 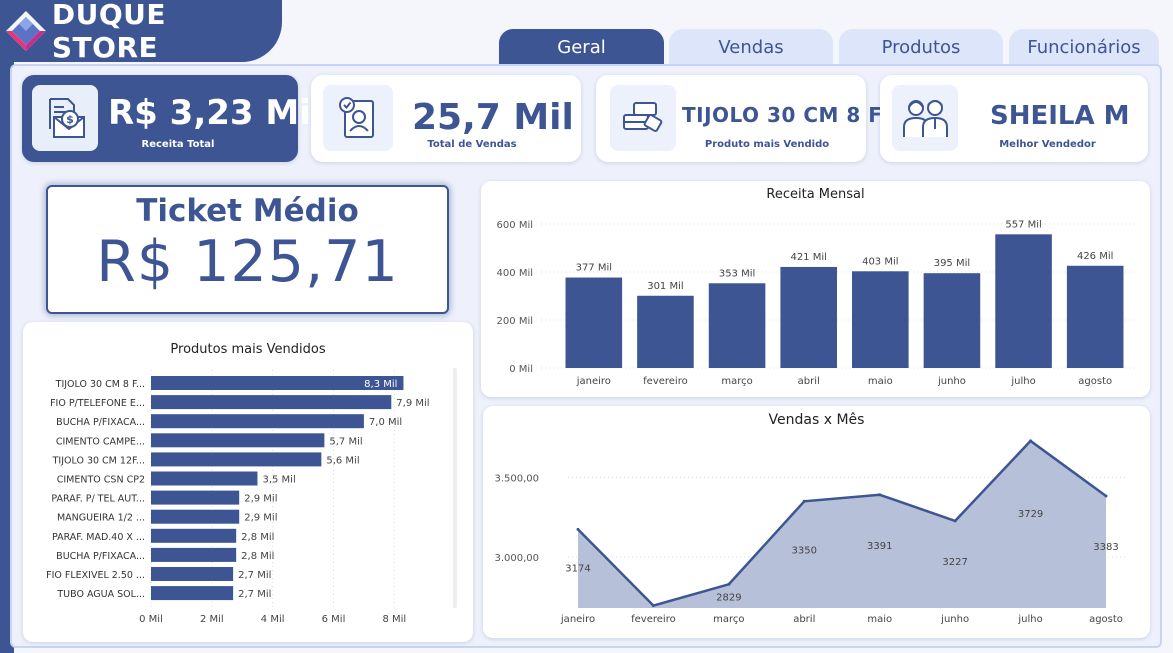 I want to click on vendas-y-tick-label: 3.500,00, so click(x=516, y=478).